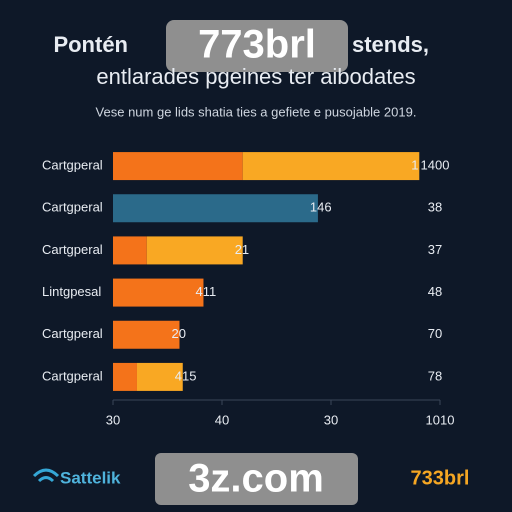 The image size is (512, 512). Describe the element at coordinates (440, 478) in the screenshot. I see `footer-right: 733brl` at that location.